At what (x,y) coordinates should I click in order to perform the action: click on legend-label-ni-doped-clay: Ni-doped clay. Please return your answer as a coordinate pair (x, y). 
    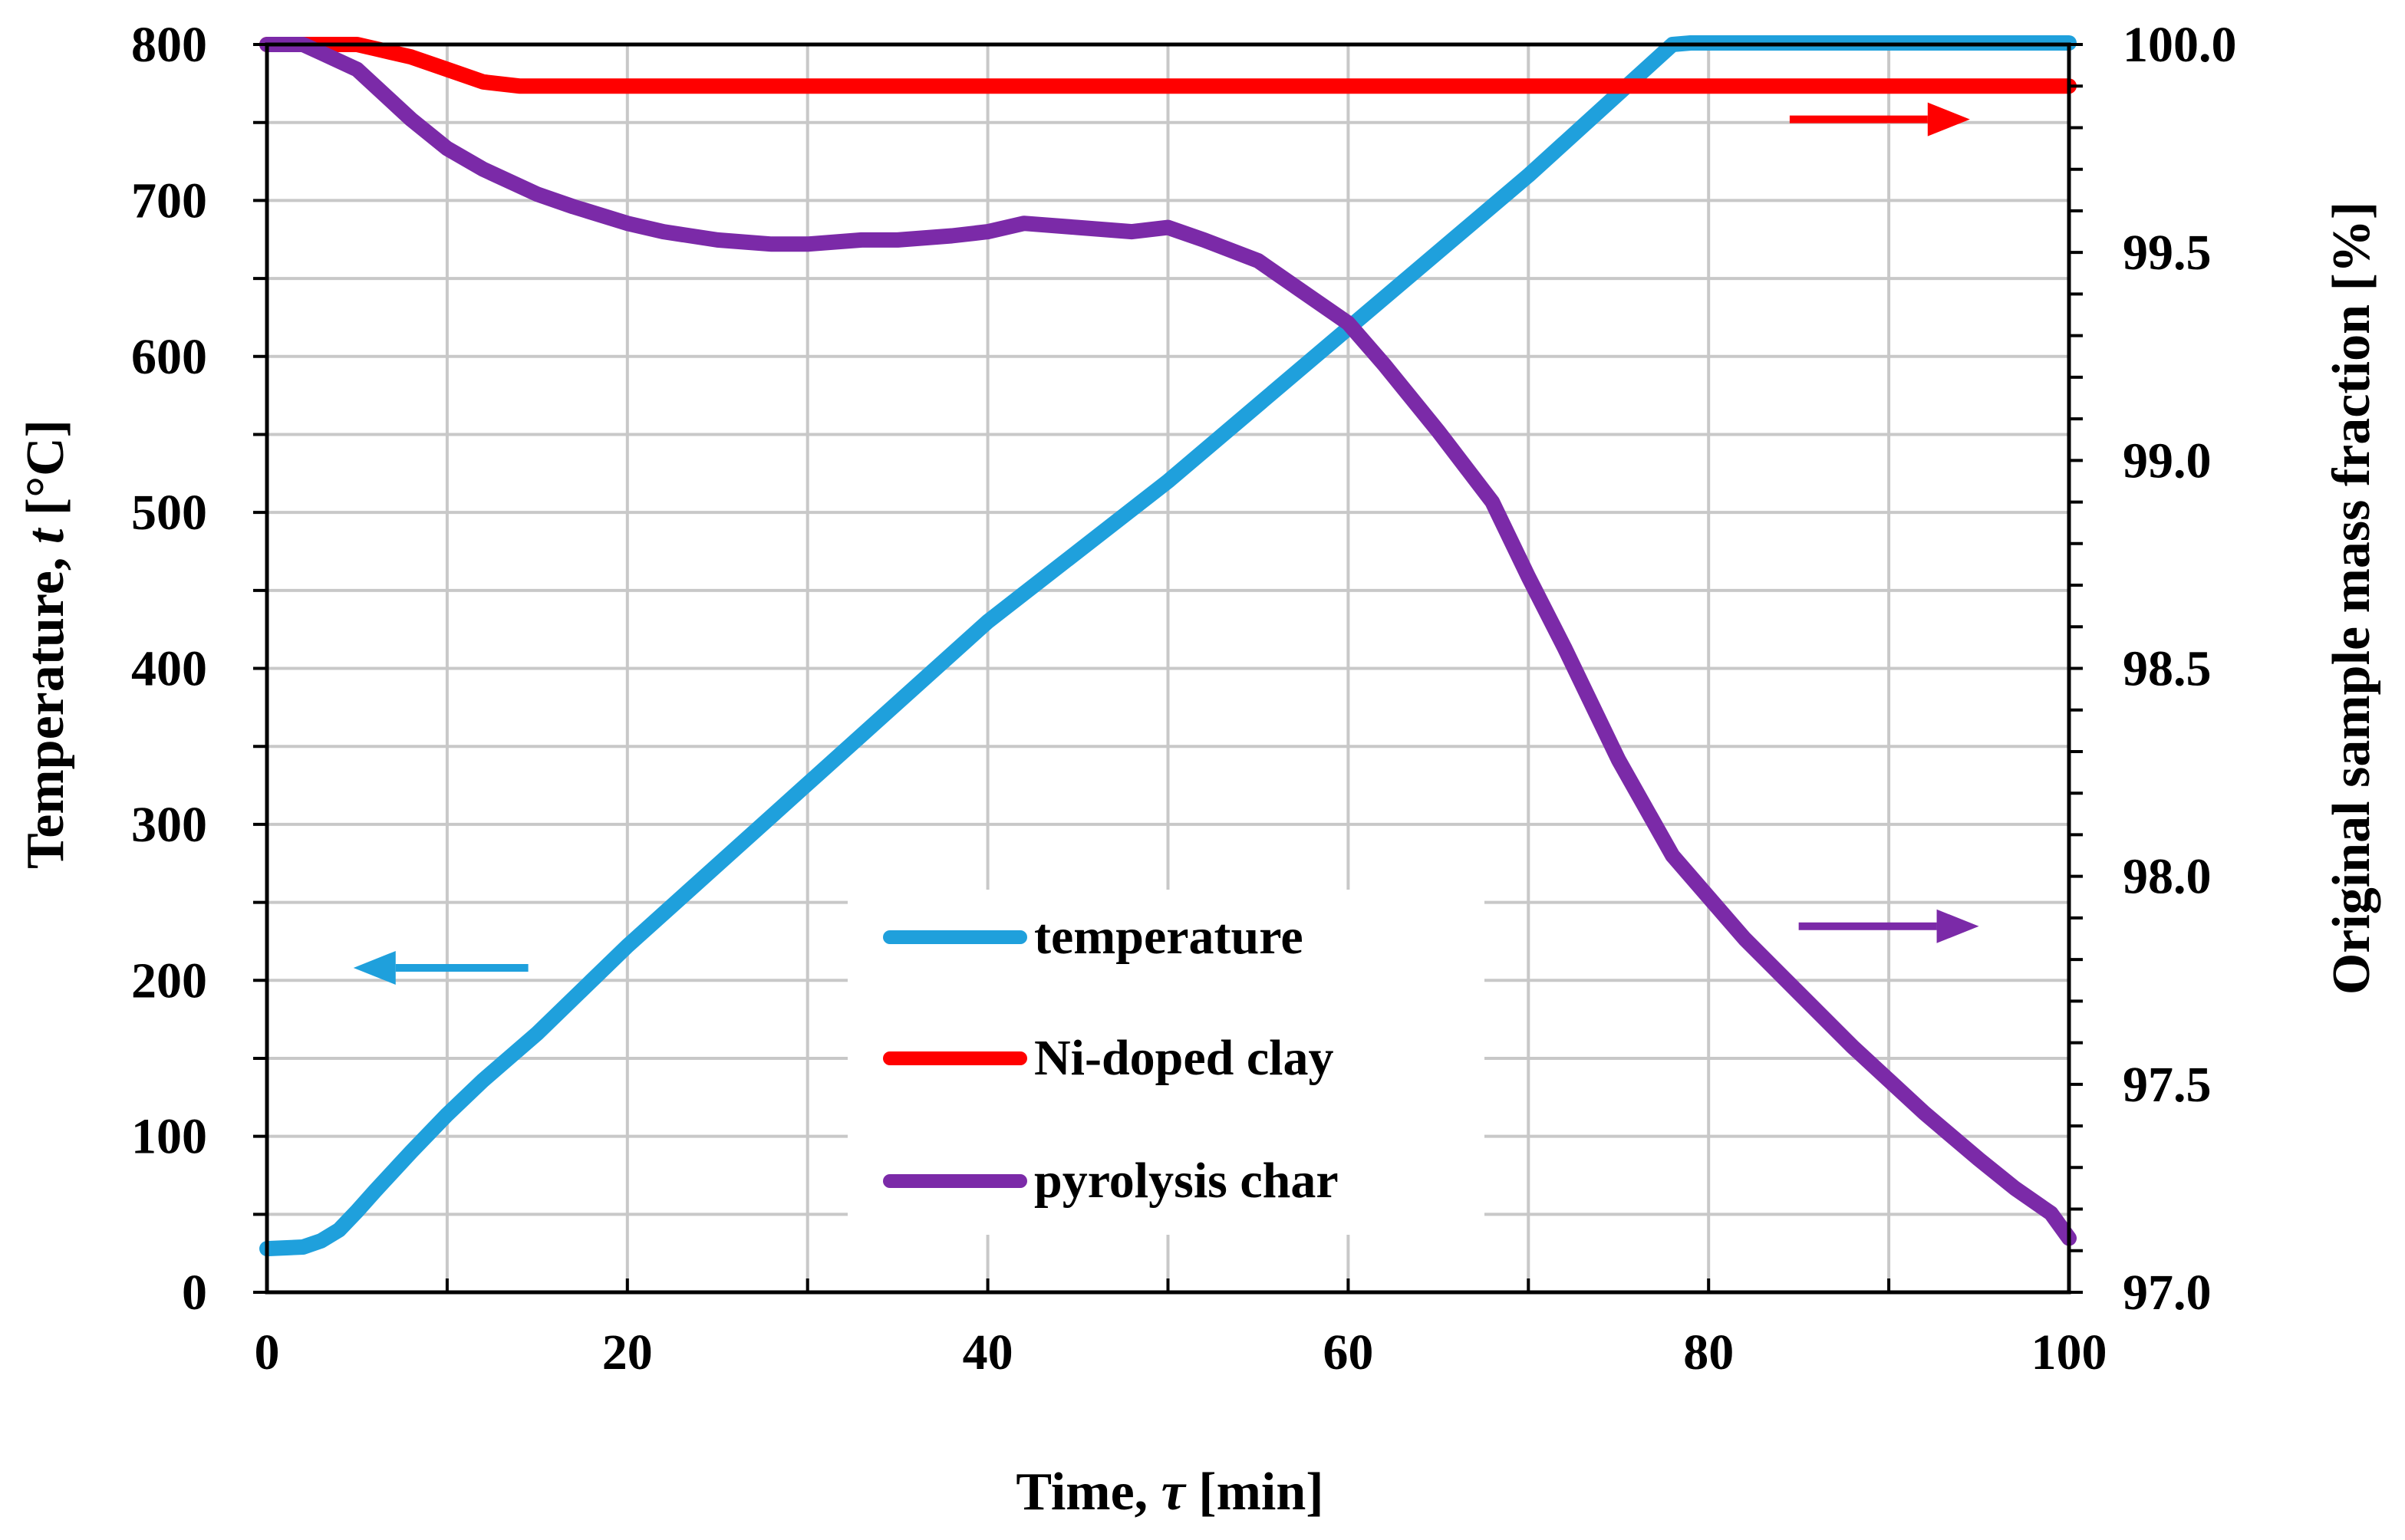
    Looking at the image, I should click on (1184, 1058).